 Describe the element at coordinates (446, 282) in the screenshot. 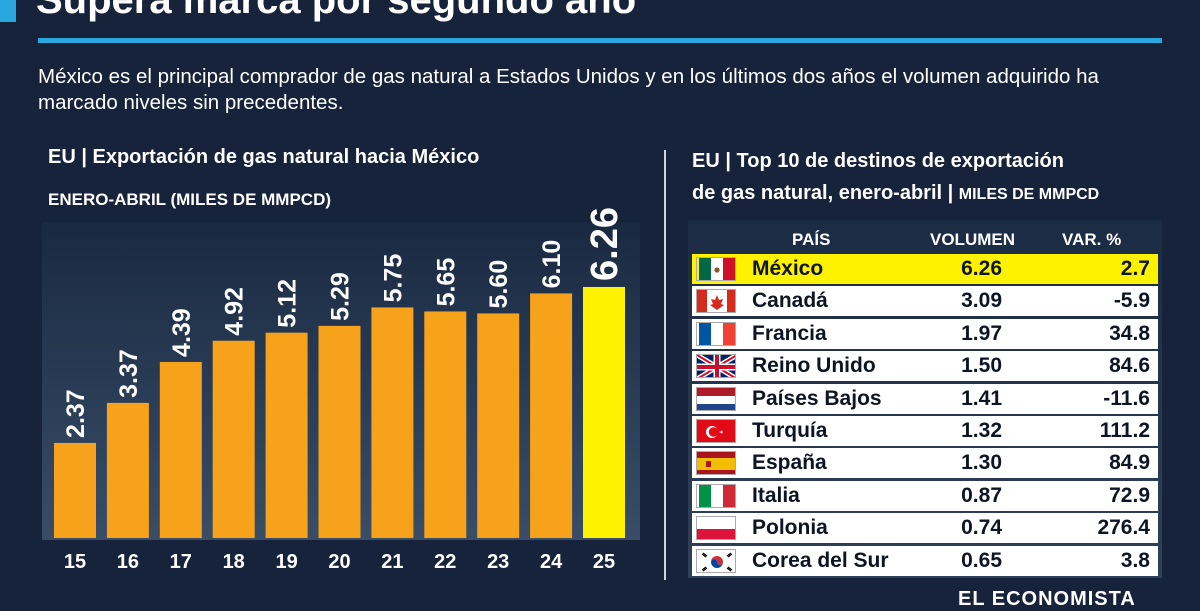

I see `value-label-22: 5.65` at that location.